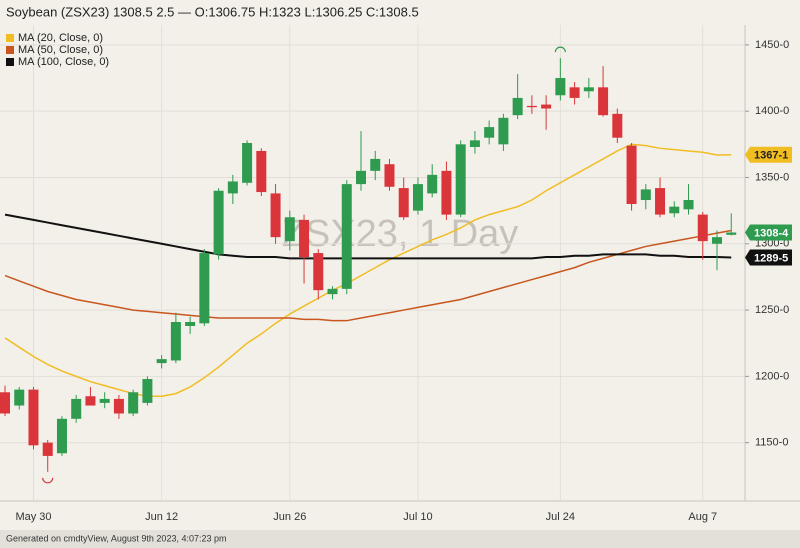 This screenshot has width=800, height=548. What do you see at coordinates (289, 517) in the screenshot?
I see `x-tick-label: Jun 26` at bounding box center [289, 517].